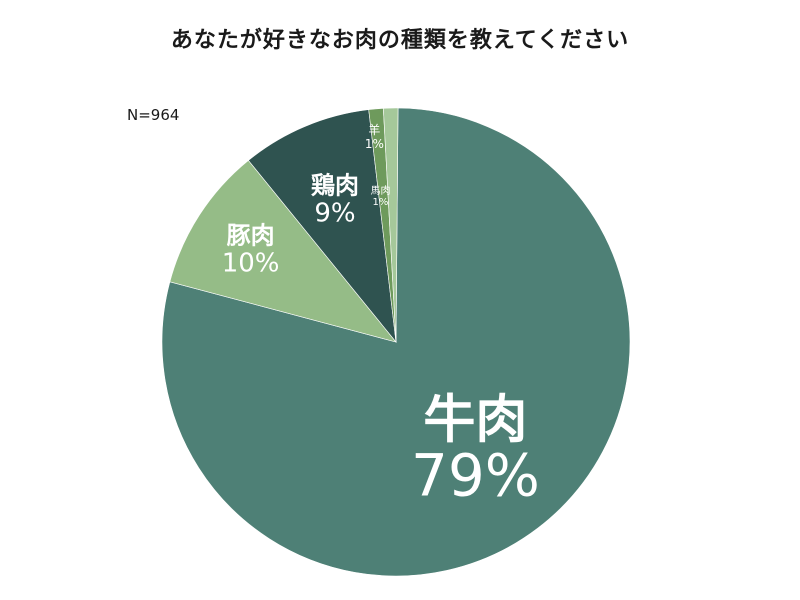  Describe the element at coordinates (374, 129) in the screenshot. I see `slice-label-name-3: 羊` at that location.